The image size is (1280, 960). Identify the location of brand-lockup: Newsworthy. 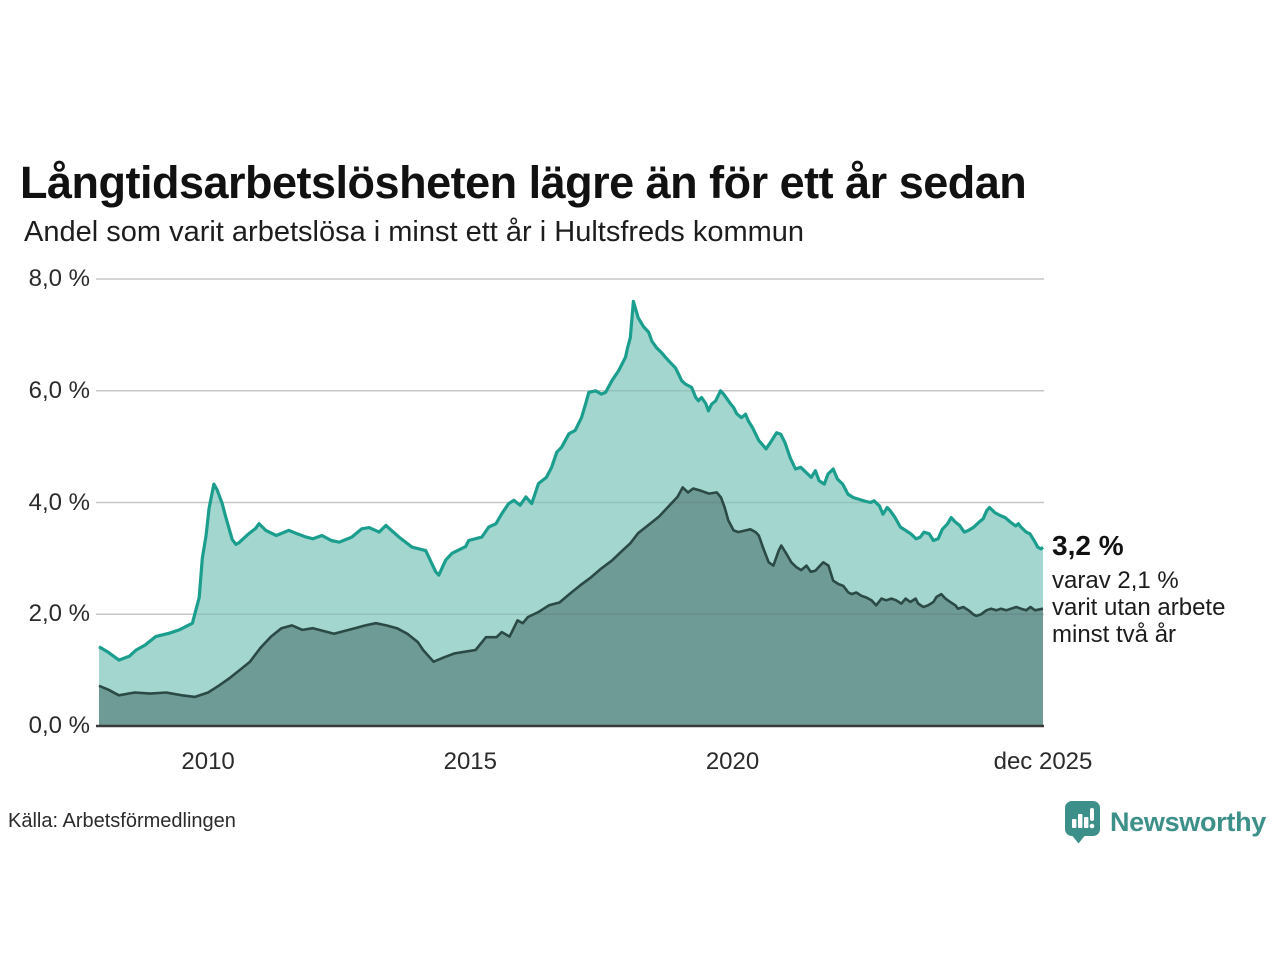
(1165, 822).